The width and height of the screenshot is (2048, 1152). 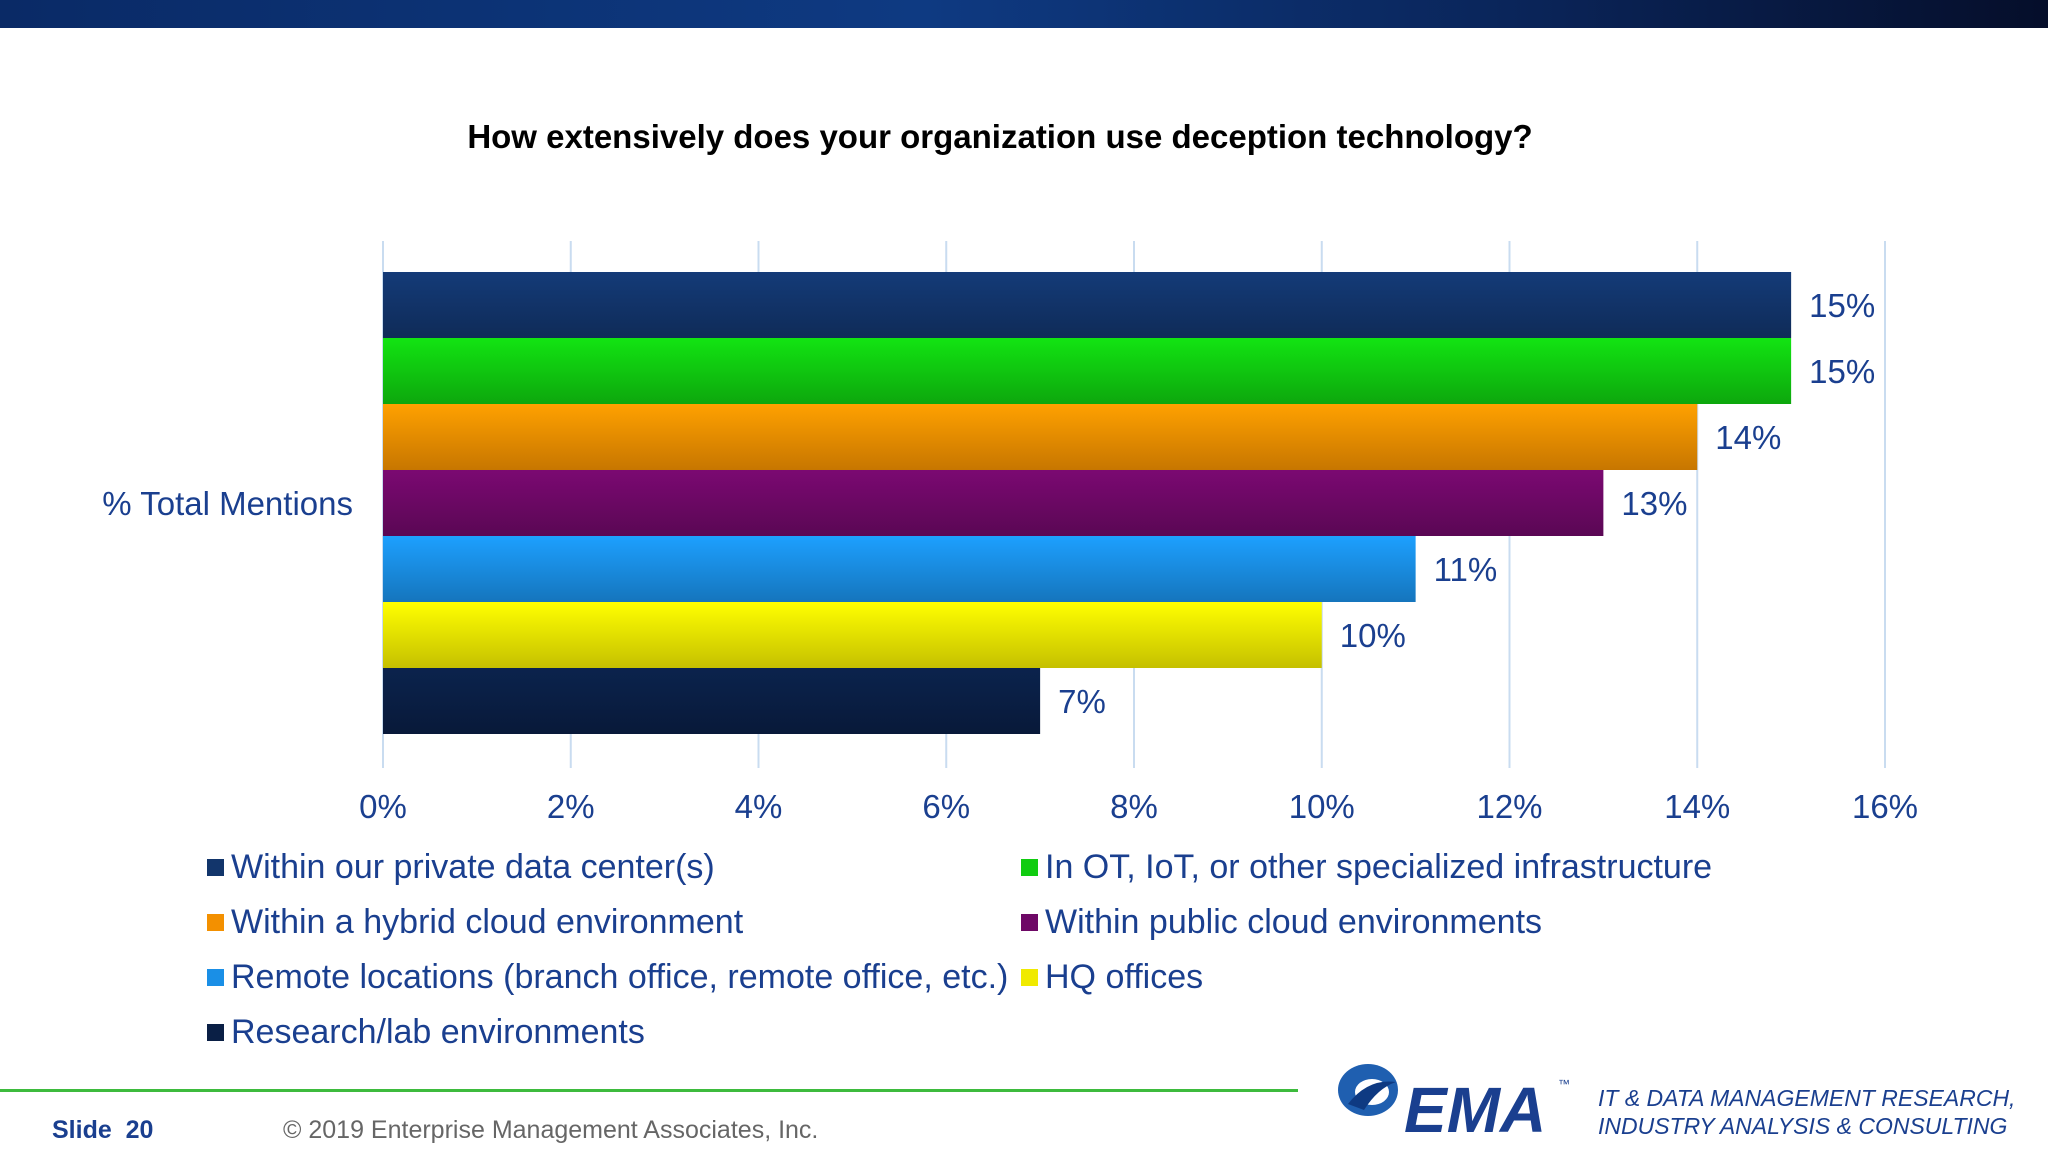 I want to click on x-tick-label: 0%, so click(x=383, y=806).